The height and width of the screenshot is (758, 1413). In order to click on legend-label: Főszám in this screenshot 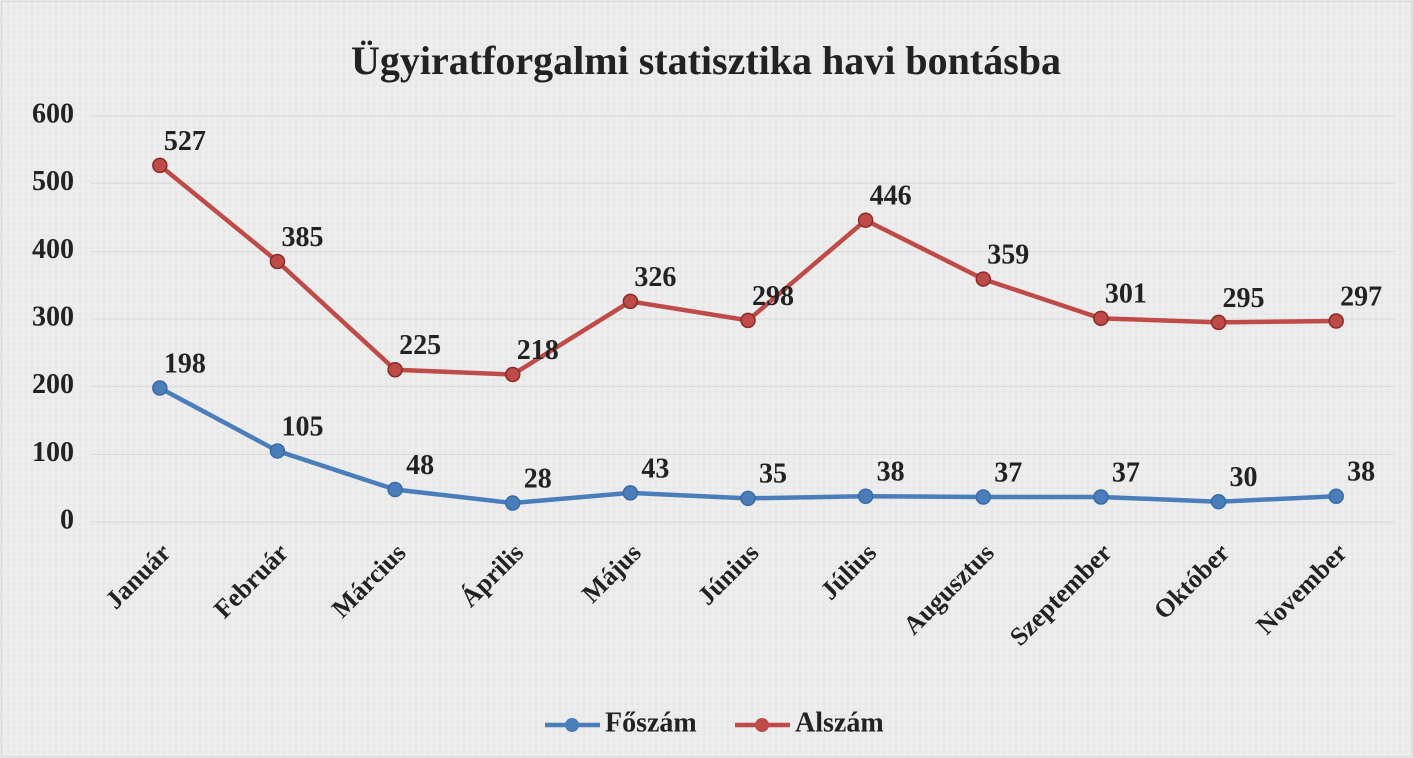, I will do `click(651, 722)`.